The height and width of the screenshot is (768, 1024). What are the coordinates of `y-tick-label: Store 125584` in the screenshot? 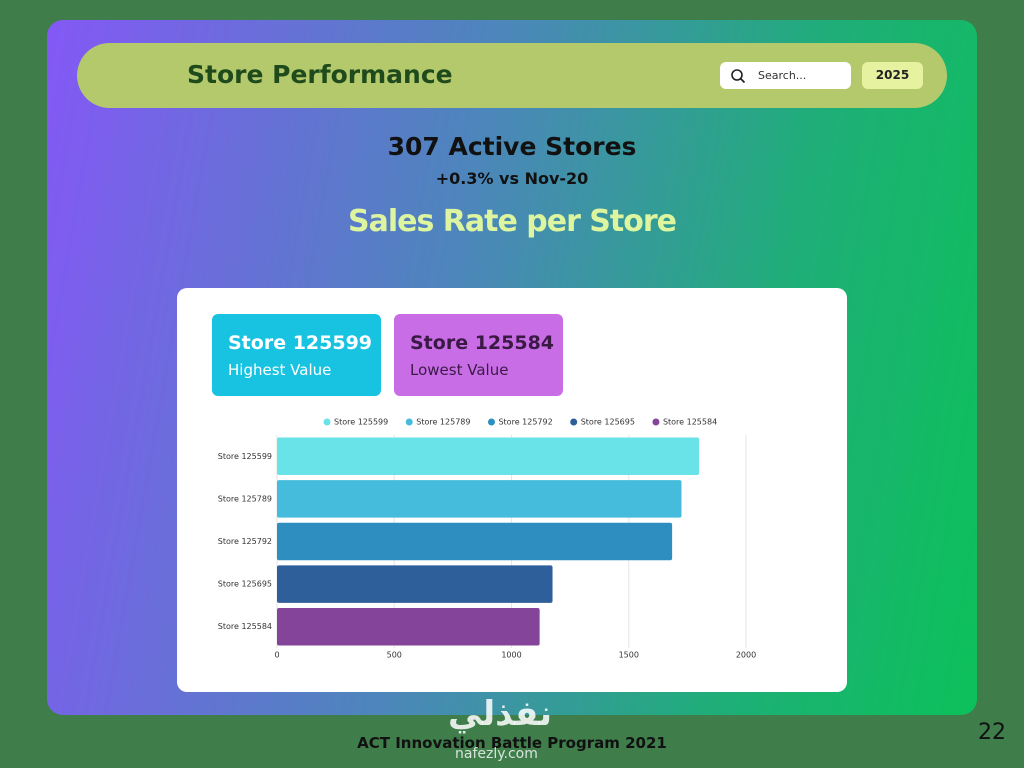 It's located at (245, 626).